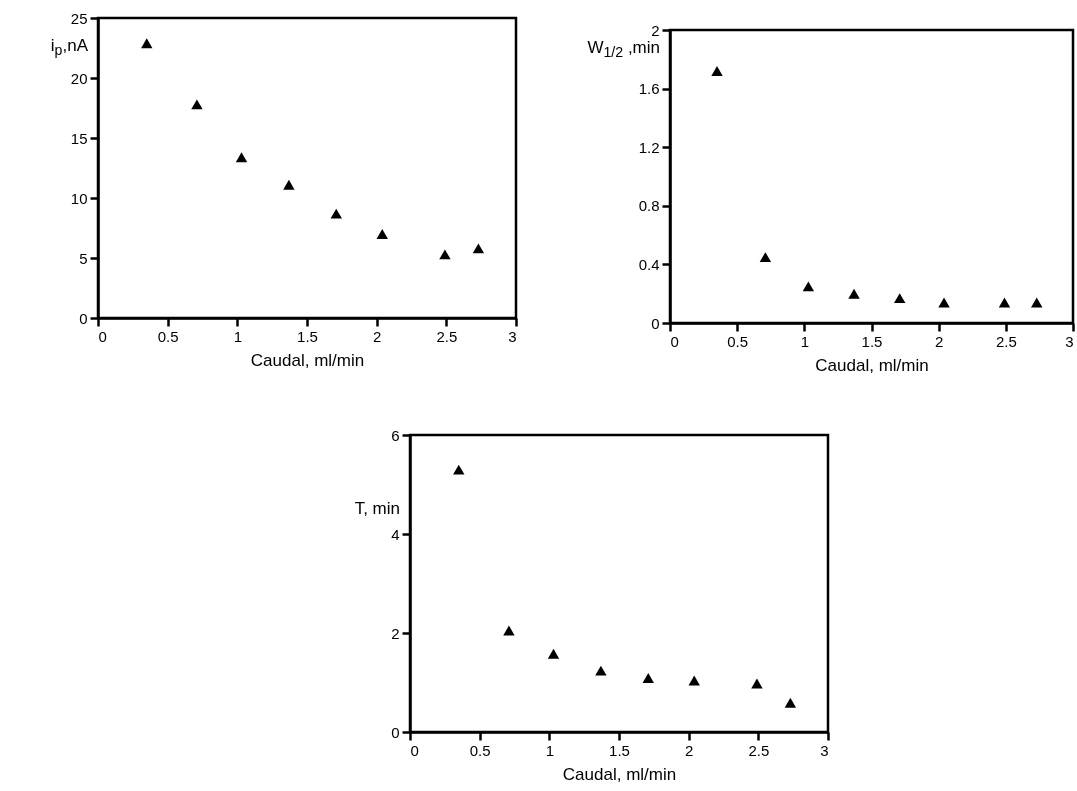  I want to click on y-tick-label: 15, so click(79, 138).